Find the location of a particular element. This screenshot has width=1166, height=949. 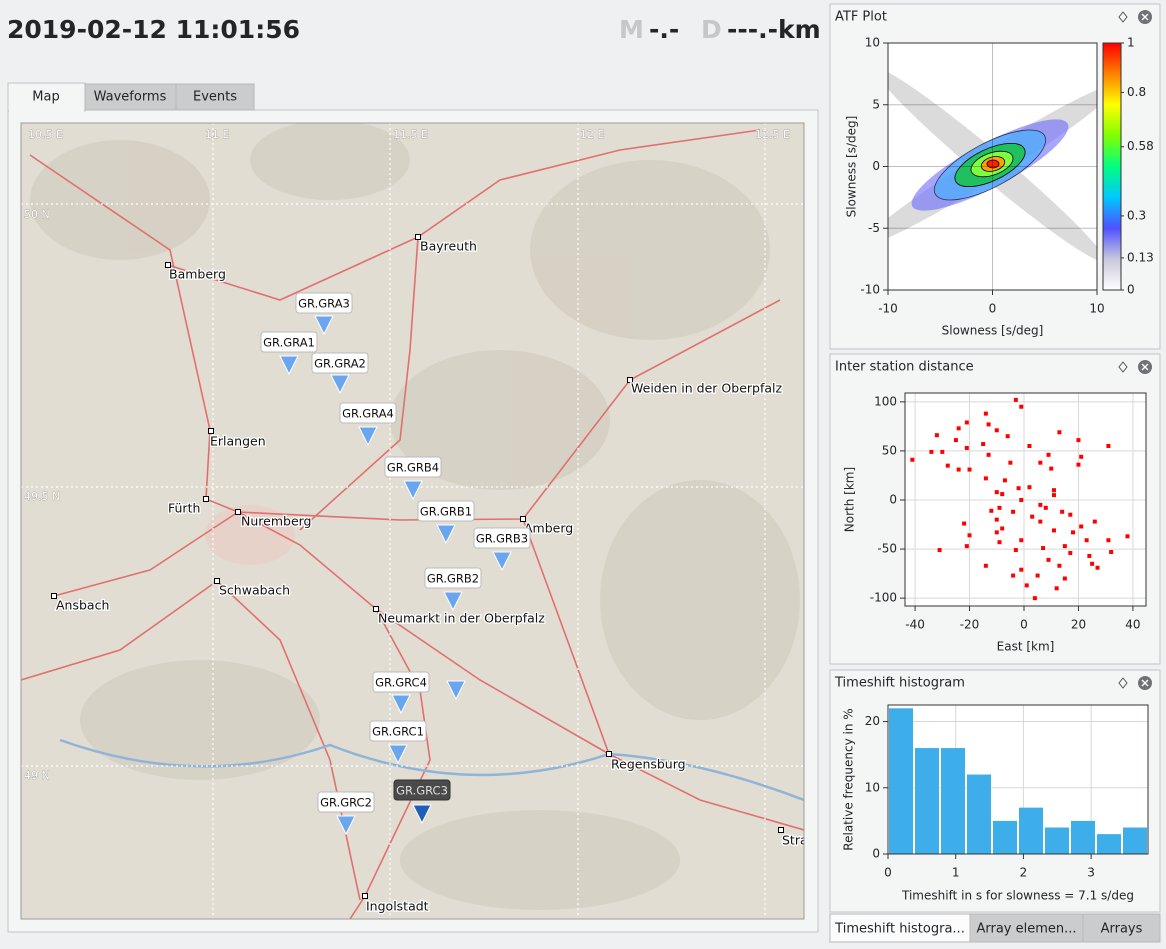

station-label: GR.GRB4 is located at coordinates (413, 468).